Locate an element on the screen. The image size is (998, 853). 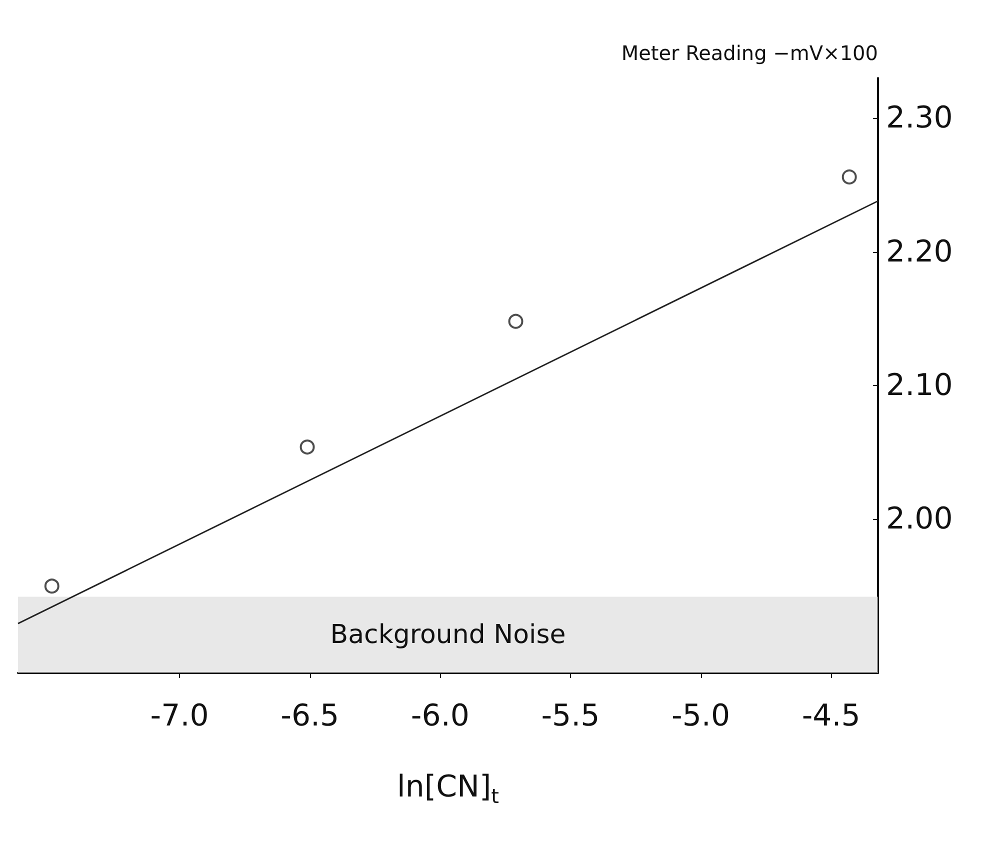
y-tick-label: 2.00 is located at coordinates (919, 519).